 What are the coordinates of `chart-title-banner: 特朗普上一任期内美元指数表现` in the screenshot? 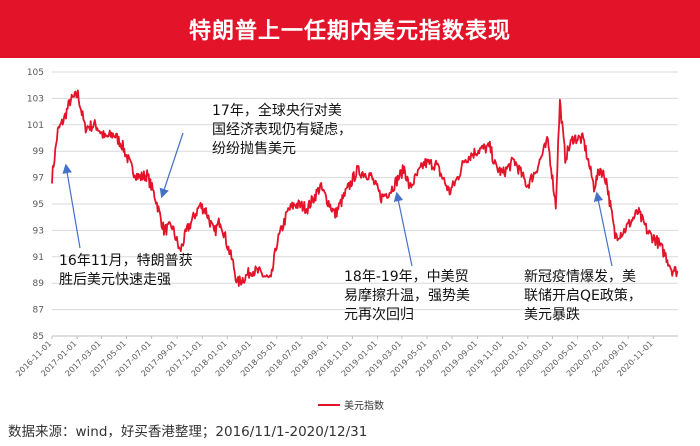 It's located at (350, 29).